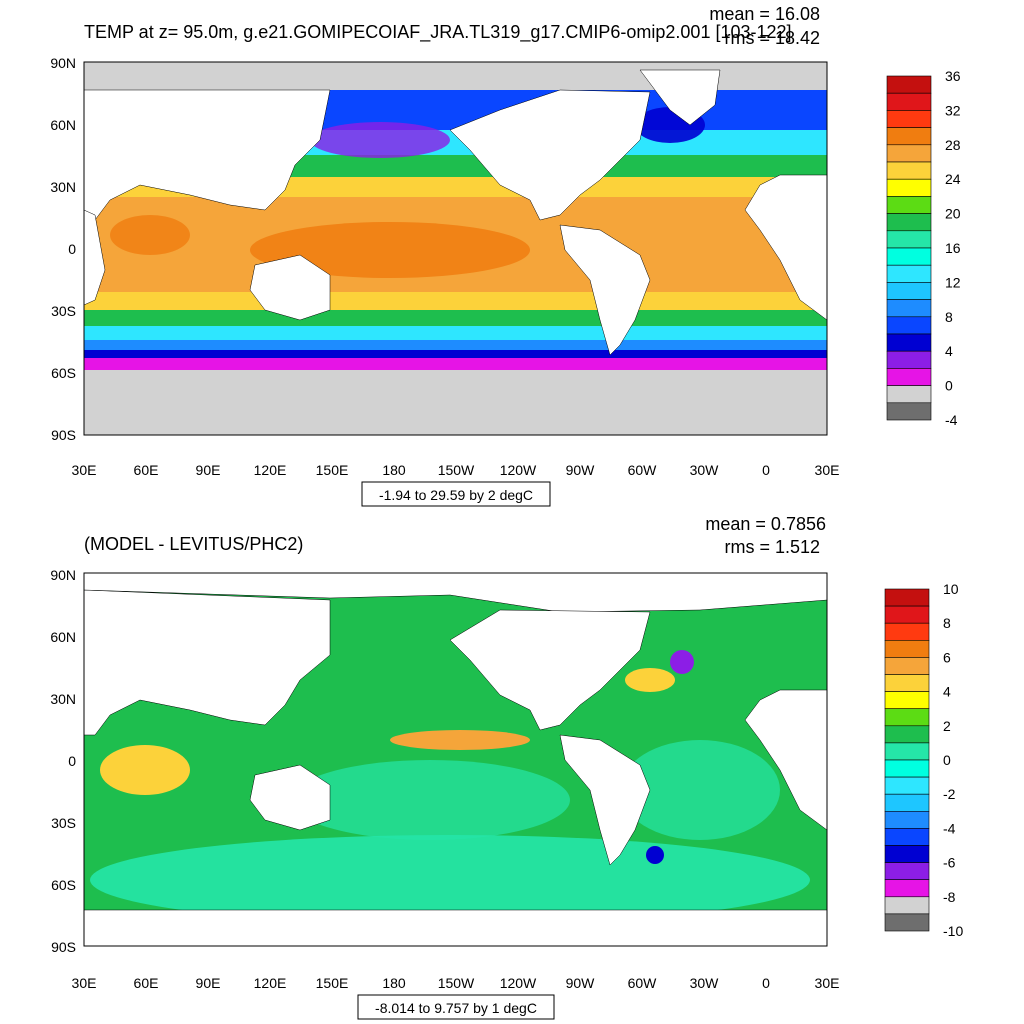  What do you see at coordinates (390, 250) in the screenshot?
I see `top-warm-pool-pacific` at bounding box center [390, 250].